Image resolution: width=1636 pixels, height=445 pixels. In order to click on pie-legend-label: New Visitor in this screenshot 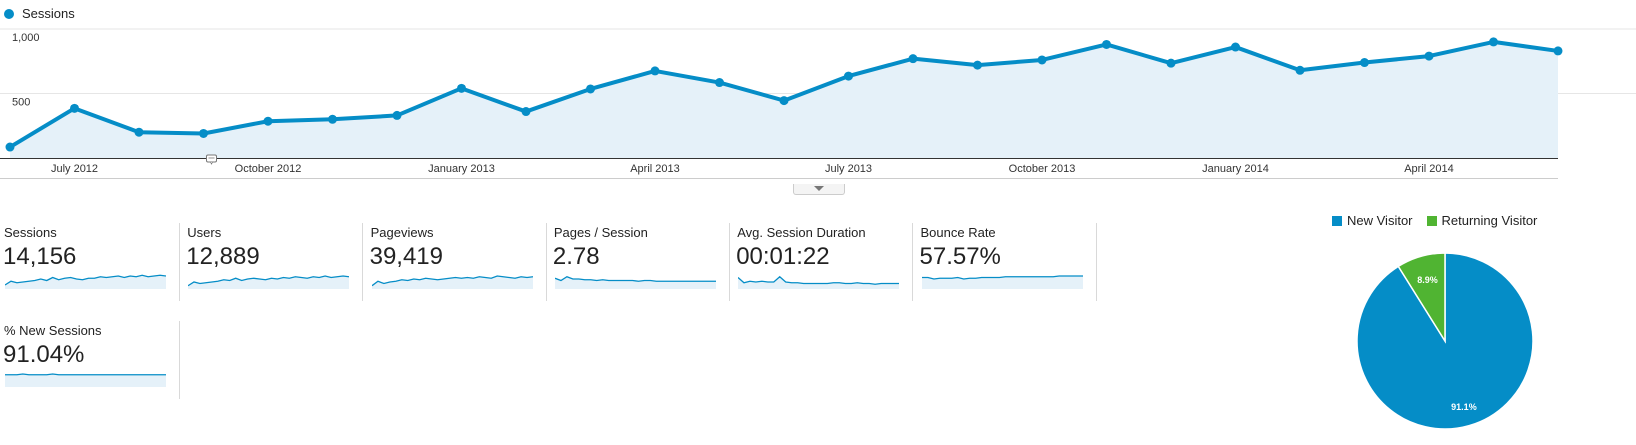, I will do `click(1380, 220)`.